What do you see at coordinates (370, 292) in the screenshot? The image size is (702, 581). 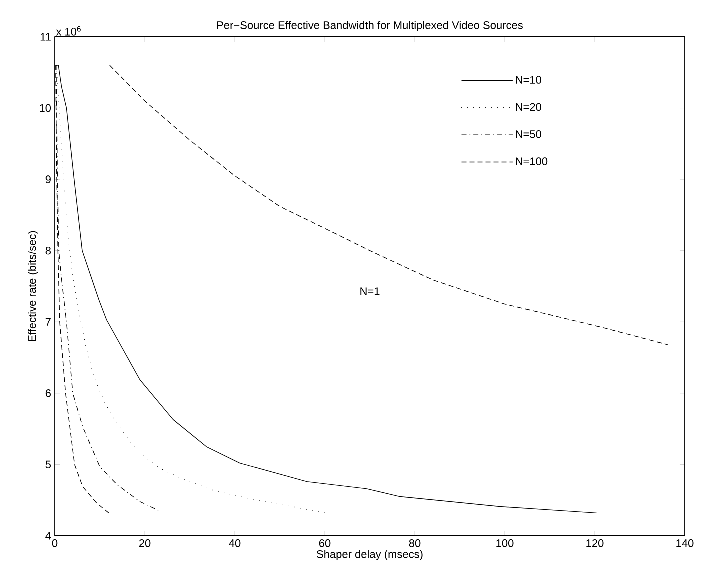 I see `annotation: N=1` at bounding box center [370, 292].